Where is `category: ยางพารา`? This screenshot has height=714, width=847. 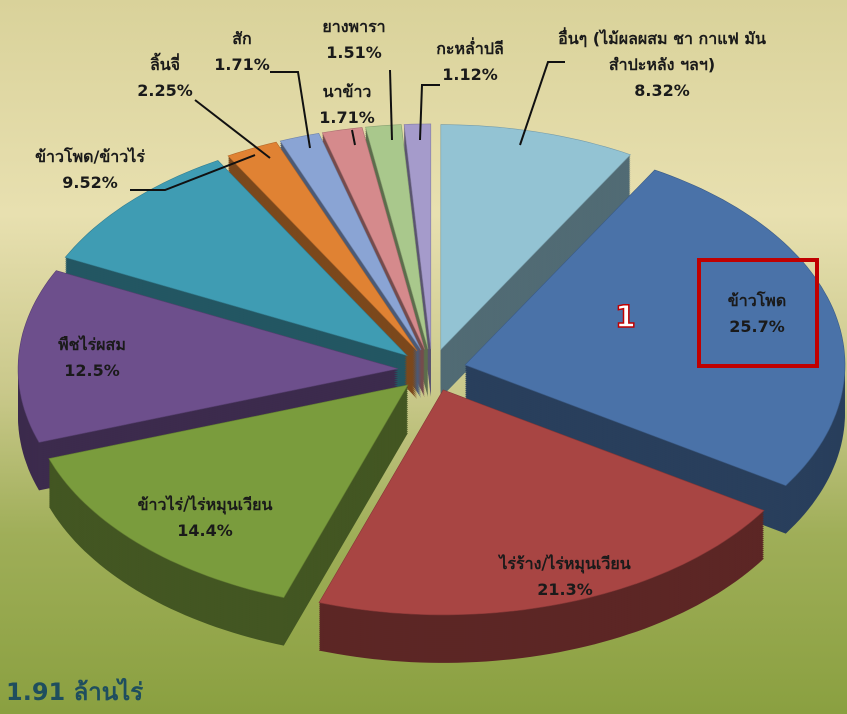
category: ยางพารา is located at coordinates (354, 26).